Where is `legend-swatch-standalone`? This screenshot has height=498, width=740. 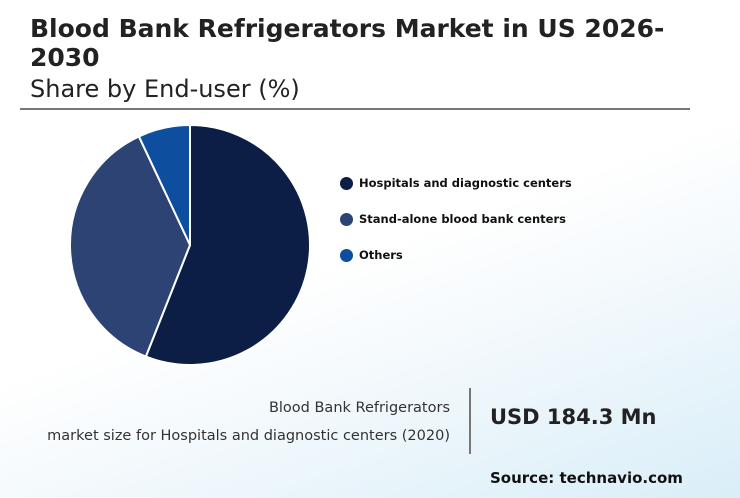 legend-swatch-standalone is located at coordinates (346, 219).